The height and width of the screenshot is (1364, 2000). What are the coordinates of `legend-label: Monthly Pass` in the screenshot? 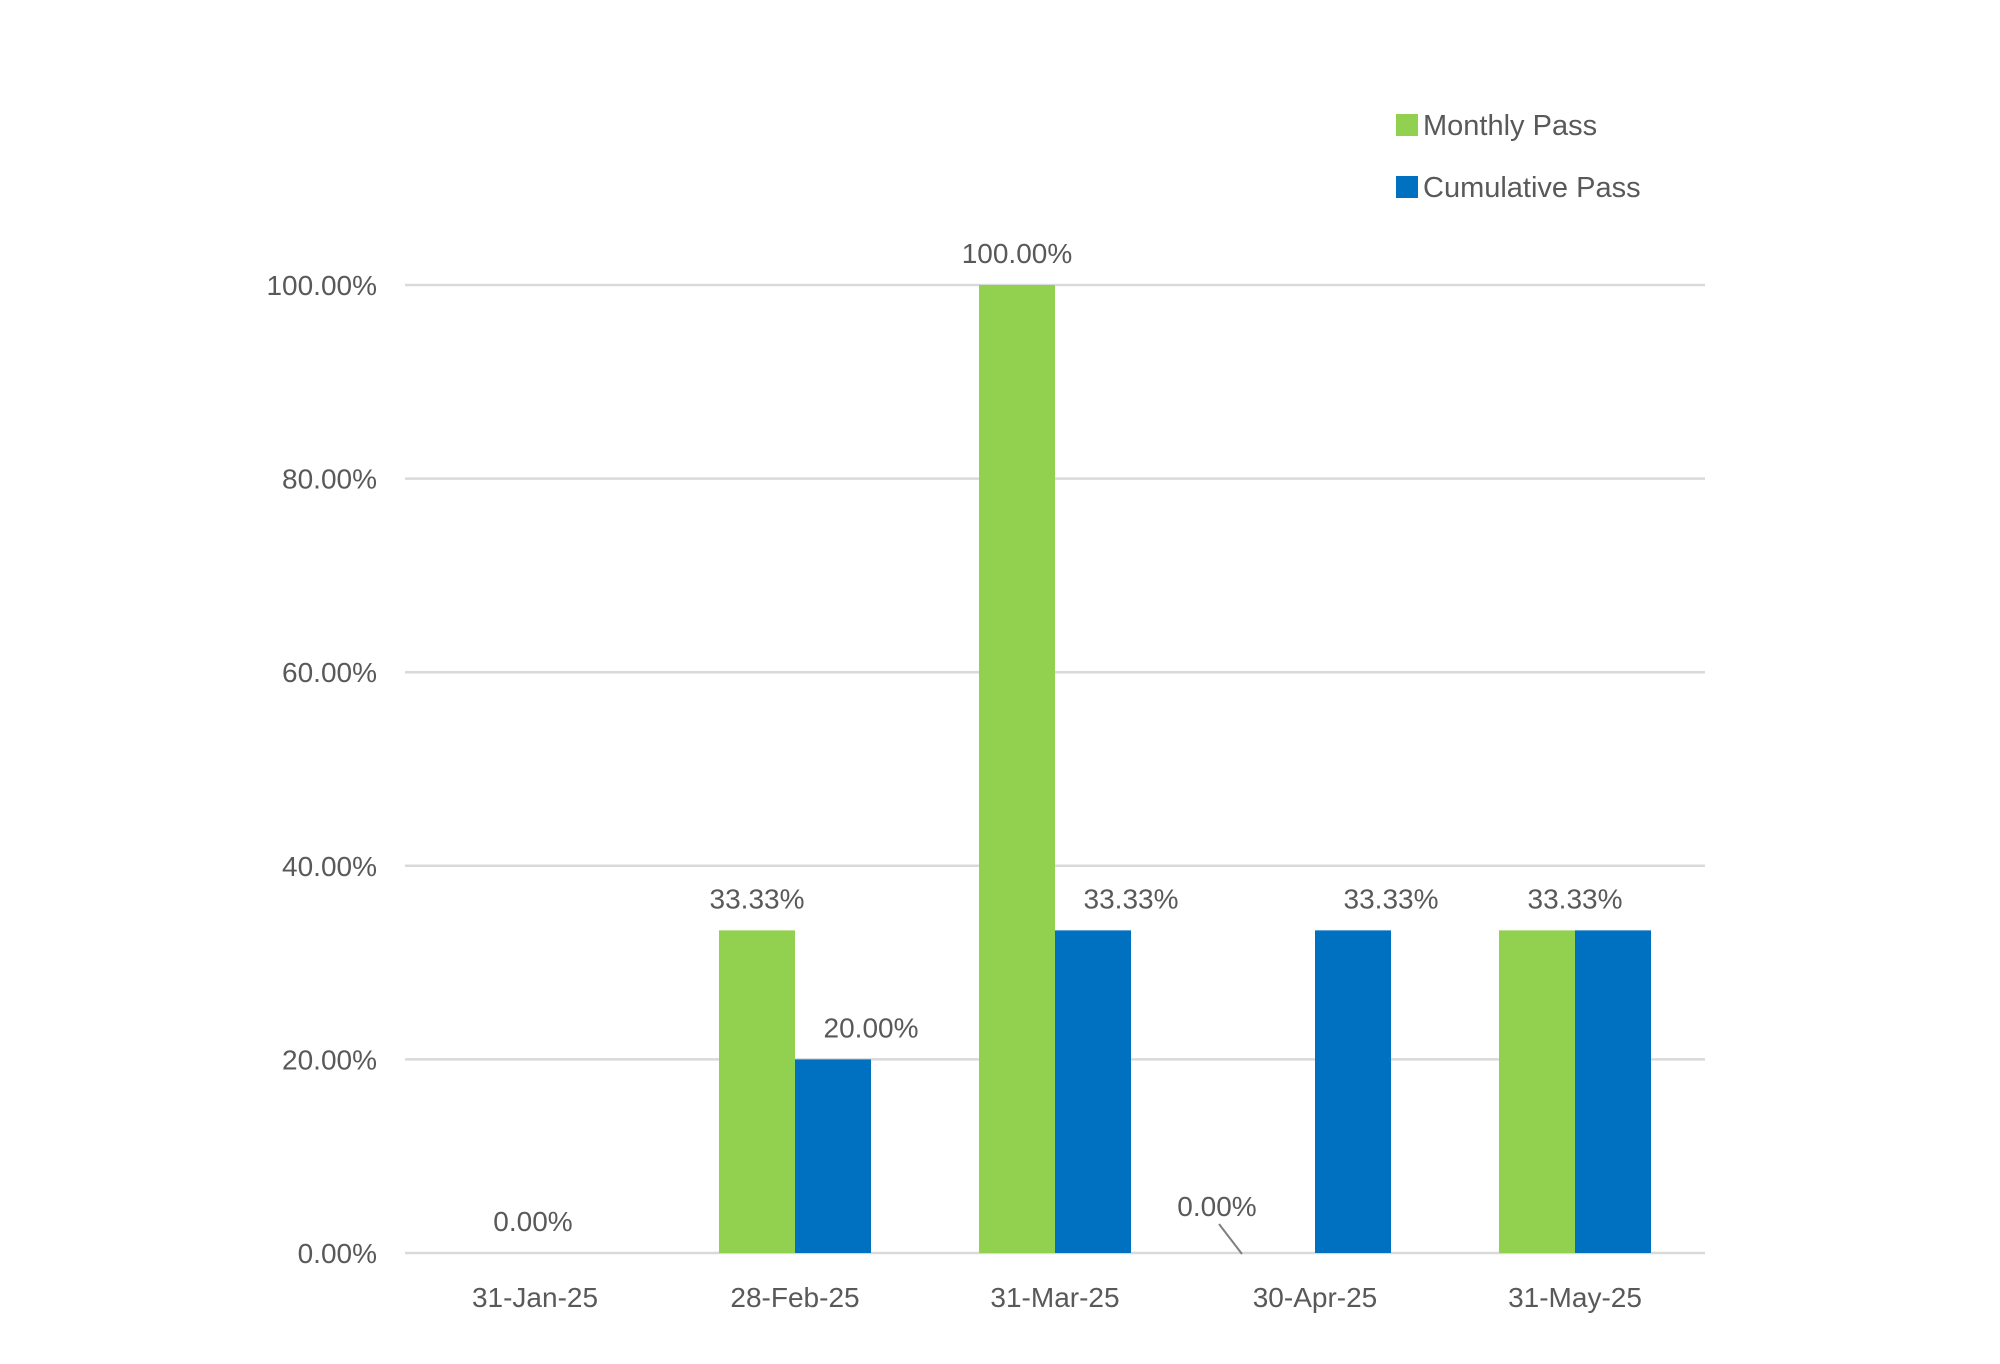 It's located at (1510, 126).